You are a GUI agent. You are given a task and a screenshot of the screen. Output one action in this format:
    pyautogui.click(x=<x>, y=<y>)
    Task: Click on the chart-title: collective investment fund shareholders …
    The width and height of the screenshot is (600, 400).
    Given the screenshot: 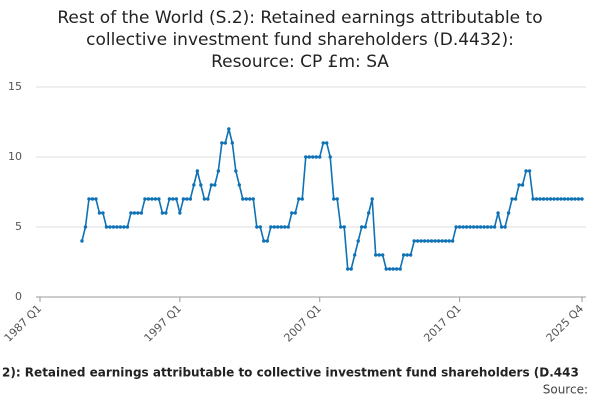 What is the action you would take?
    pyautogui.click(x=300, y=40)
    